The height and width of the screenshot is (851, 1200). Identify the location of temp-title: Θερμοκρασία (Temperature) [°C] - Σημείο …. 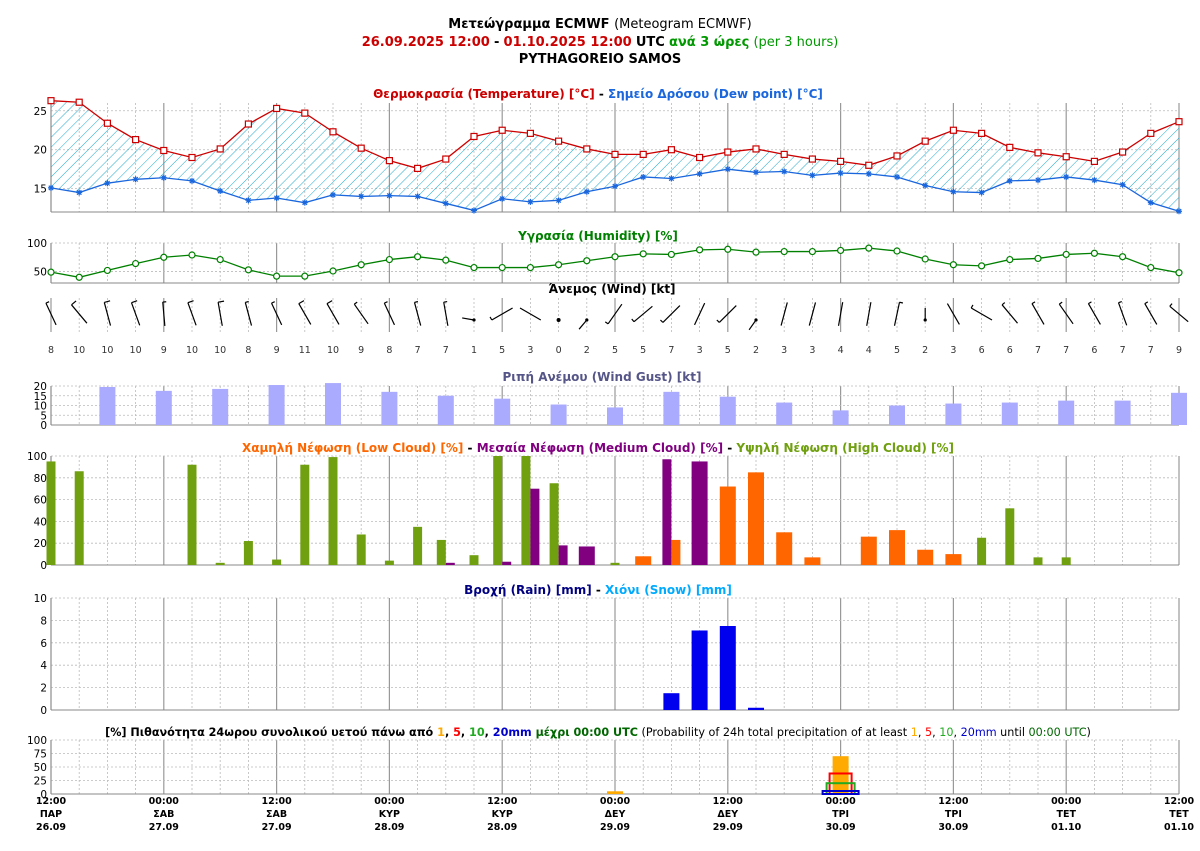
(598, 94).